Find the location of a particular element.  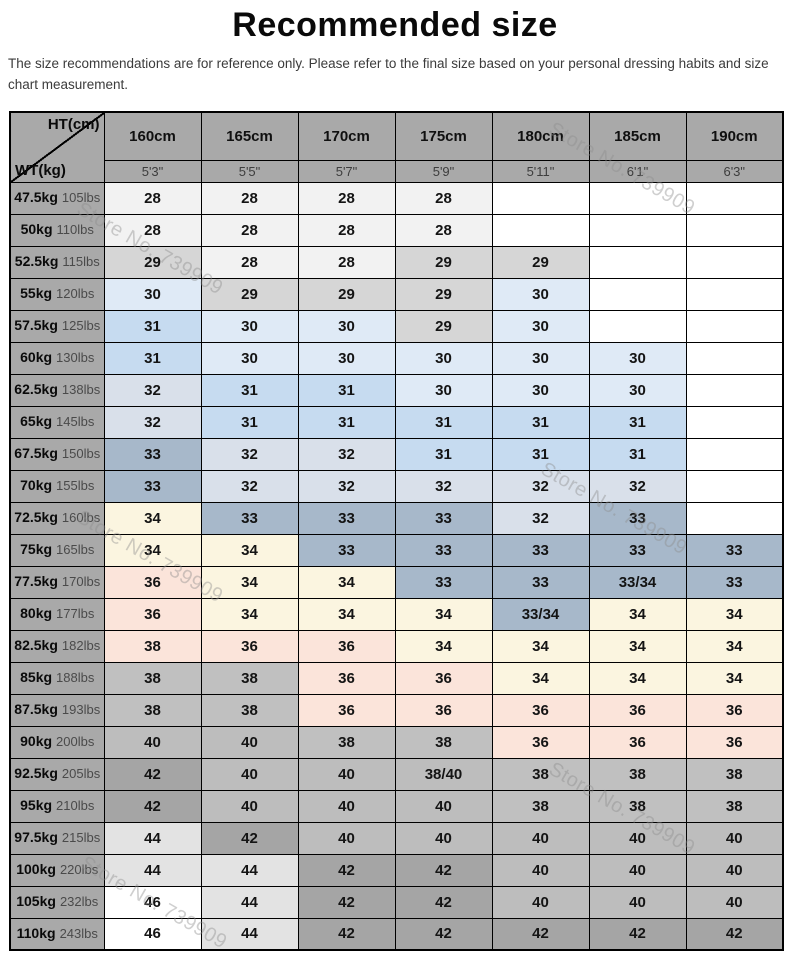

table-row: 92.5kg 205lbs 42 40 40 38/40 38 38 38 is located at coordinates (396, 774).